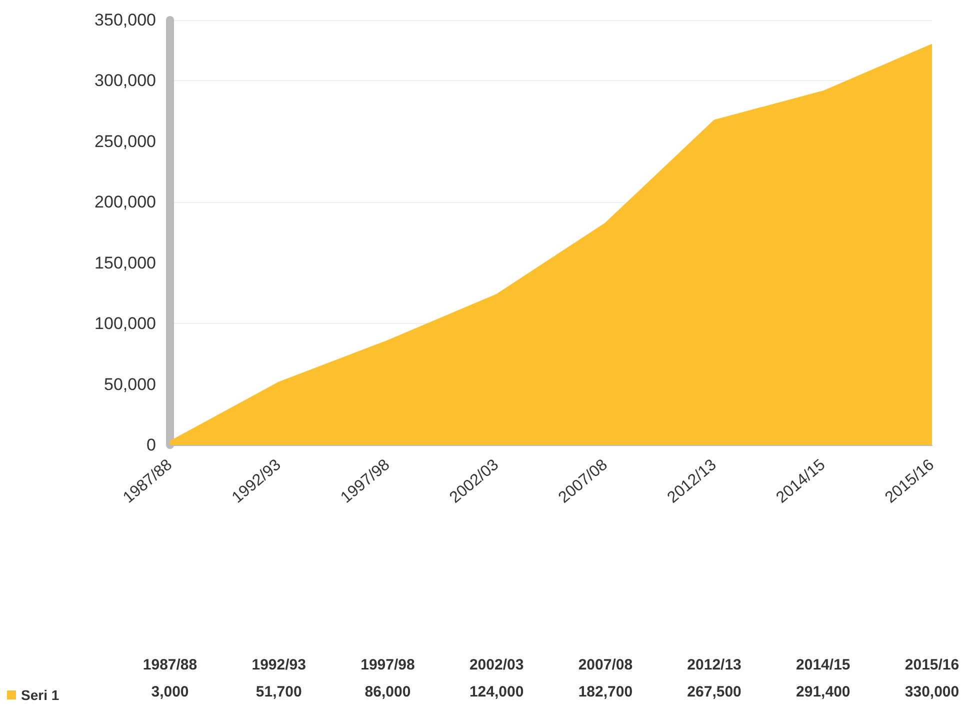  I want to click on category-label: 1992/93, so click(279, 665).